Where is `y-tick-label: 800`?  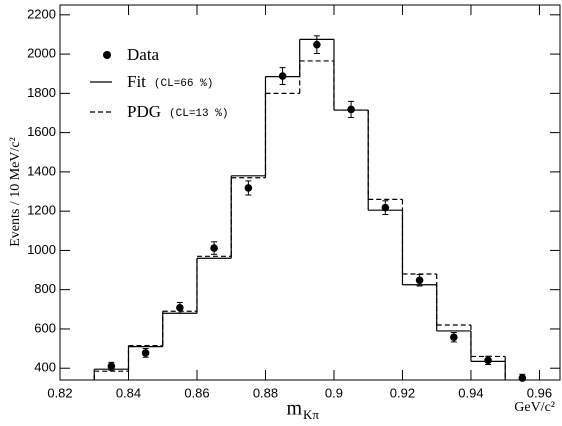 y-tick-label: 800 is located at coordinates (45, 288).